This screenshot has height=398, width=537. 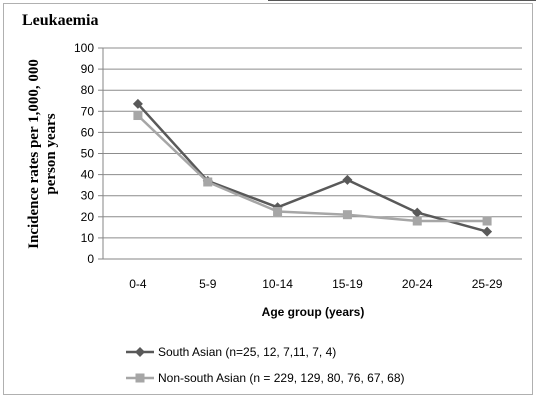 I want to click on x-tick-label: 5-9, so click(x=208, y=284).